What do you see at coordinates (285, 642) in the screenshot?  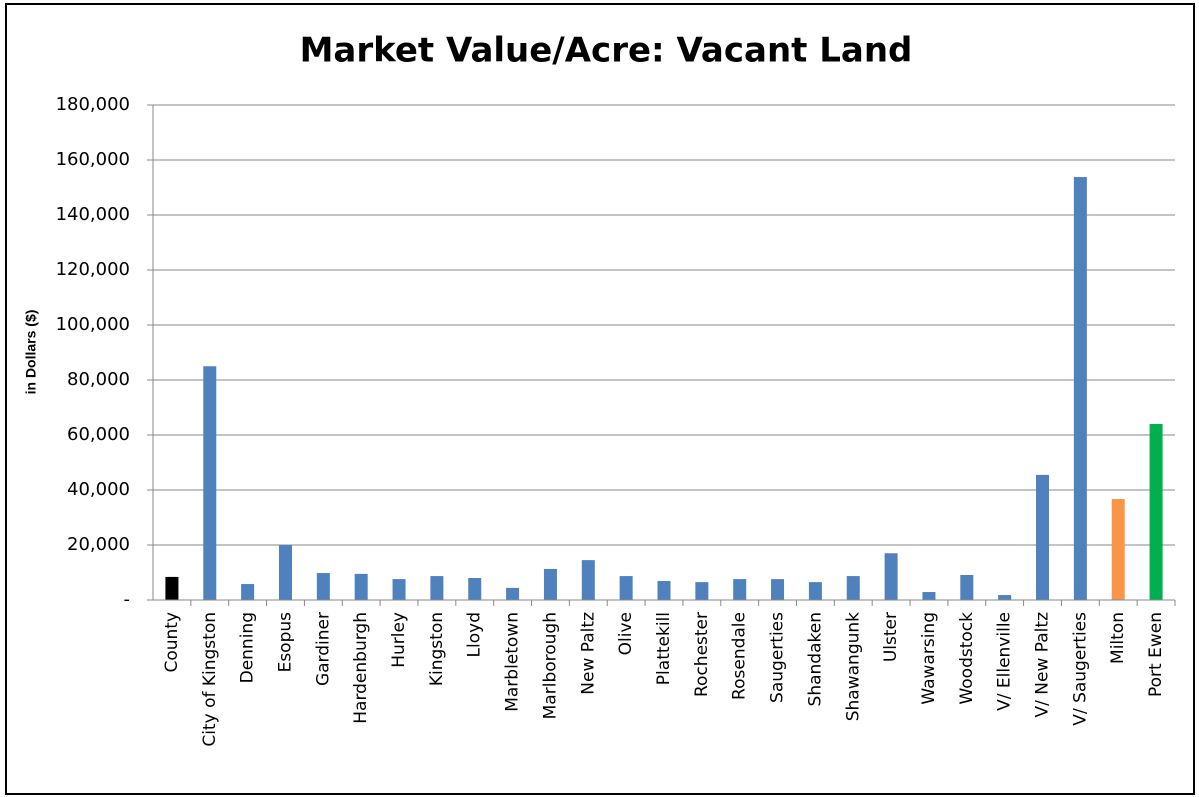 I see `x-tick-label: Esopus` at bounding box center [285, 642].